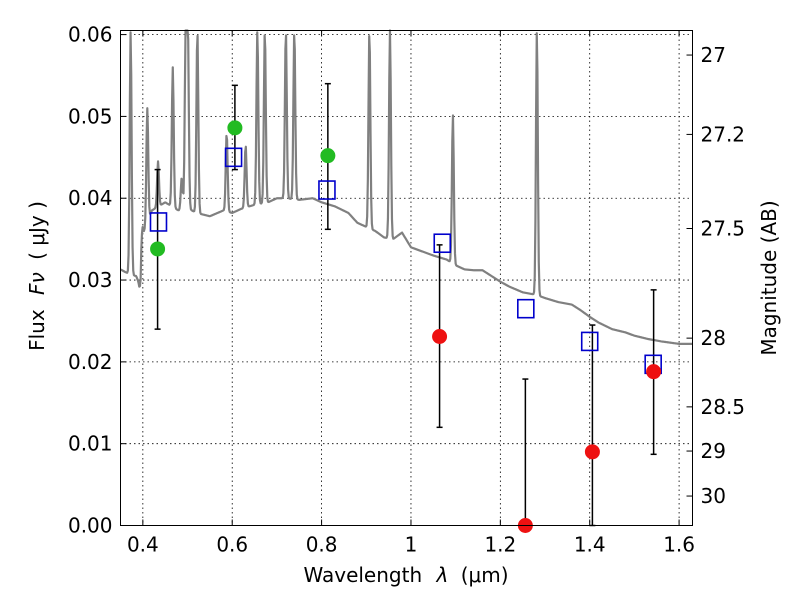  Describe the element at coordinates (713, 496) in the screenshot. I see `mag-tick-label: 30` at that location.